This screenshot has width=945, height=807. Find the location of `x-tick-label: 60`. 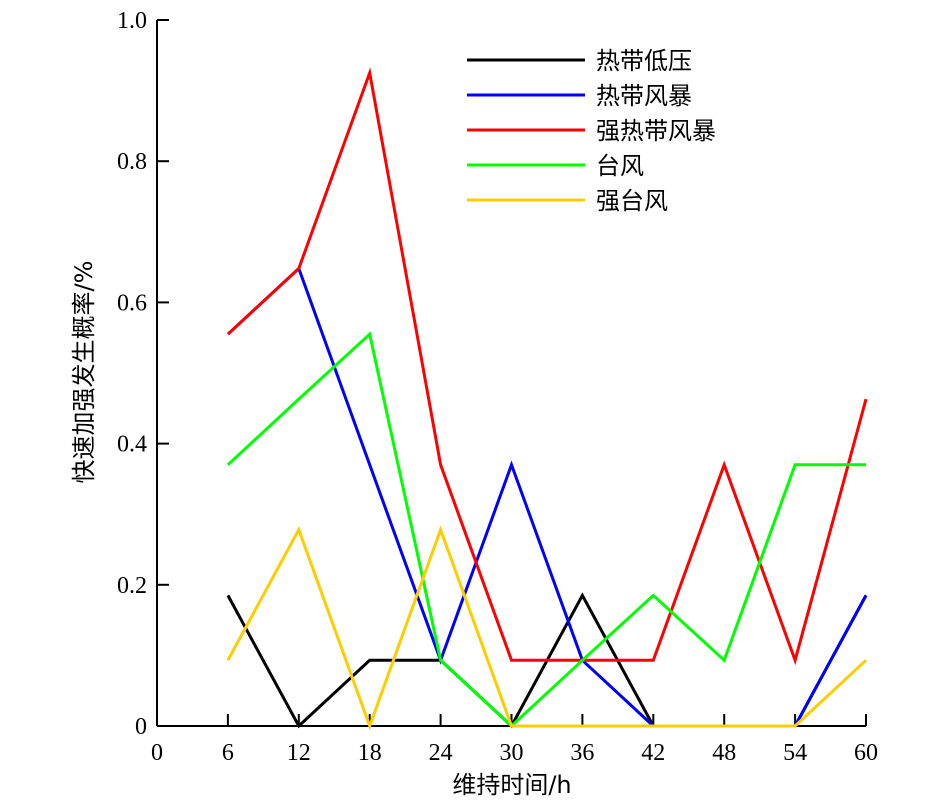

x-tick-label: 60 is located at coordinates (866, 753).